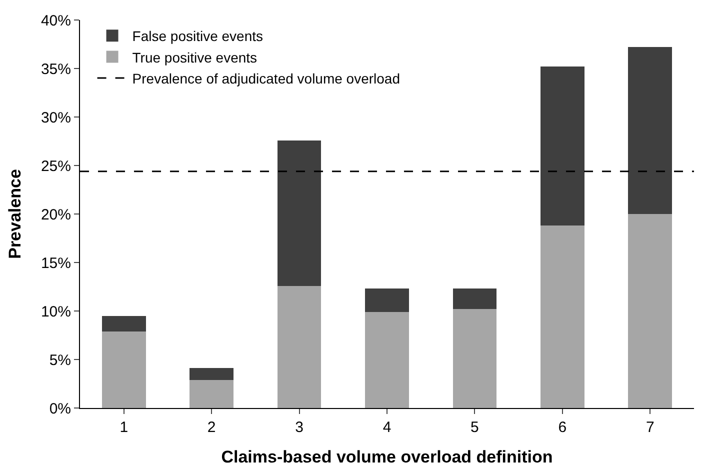  Describe the element at coordinates (55, 166) in the screenshot. I see `y-tick-label: 25%` at that location.